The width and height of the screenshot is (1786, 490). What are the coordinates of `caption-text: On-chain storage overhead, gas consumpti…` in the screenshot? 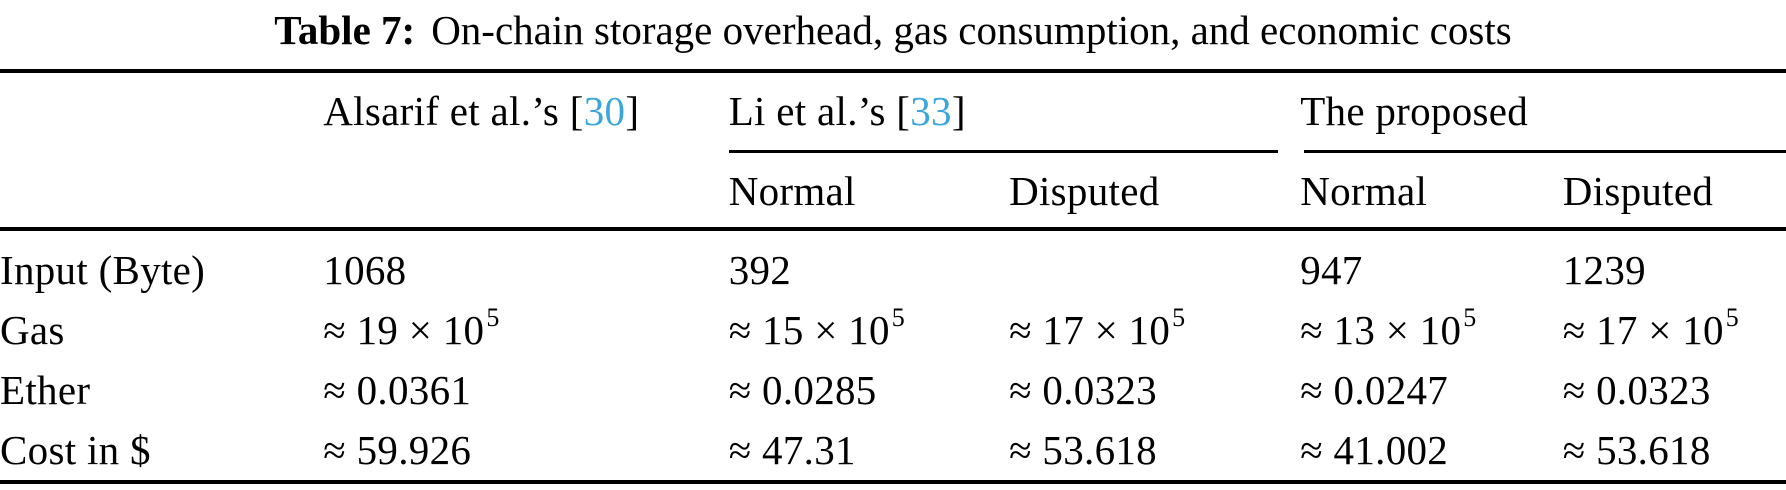 It's located at (971, 30).